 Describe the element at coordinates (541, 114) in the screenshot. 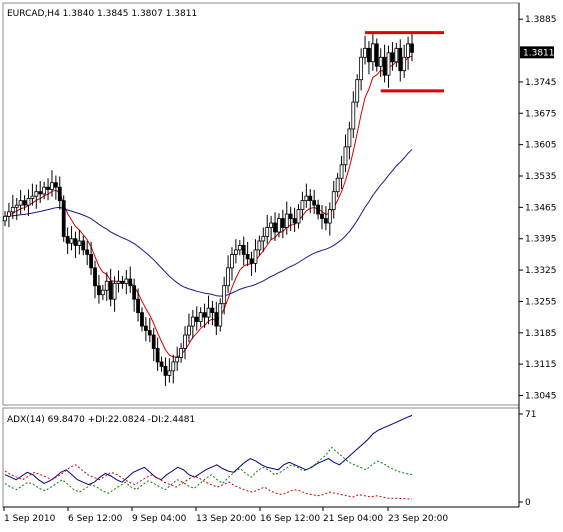

I see `price-axis-label: 1.3675` at that location.